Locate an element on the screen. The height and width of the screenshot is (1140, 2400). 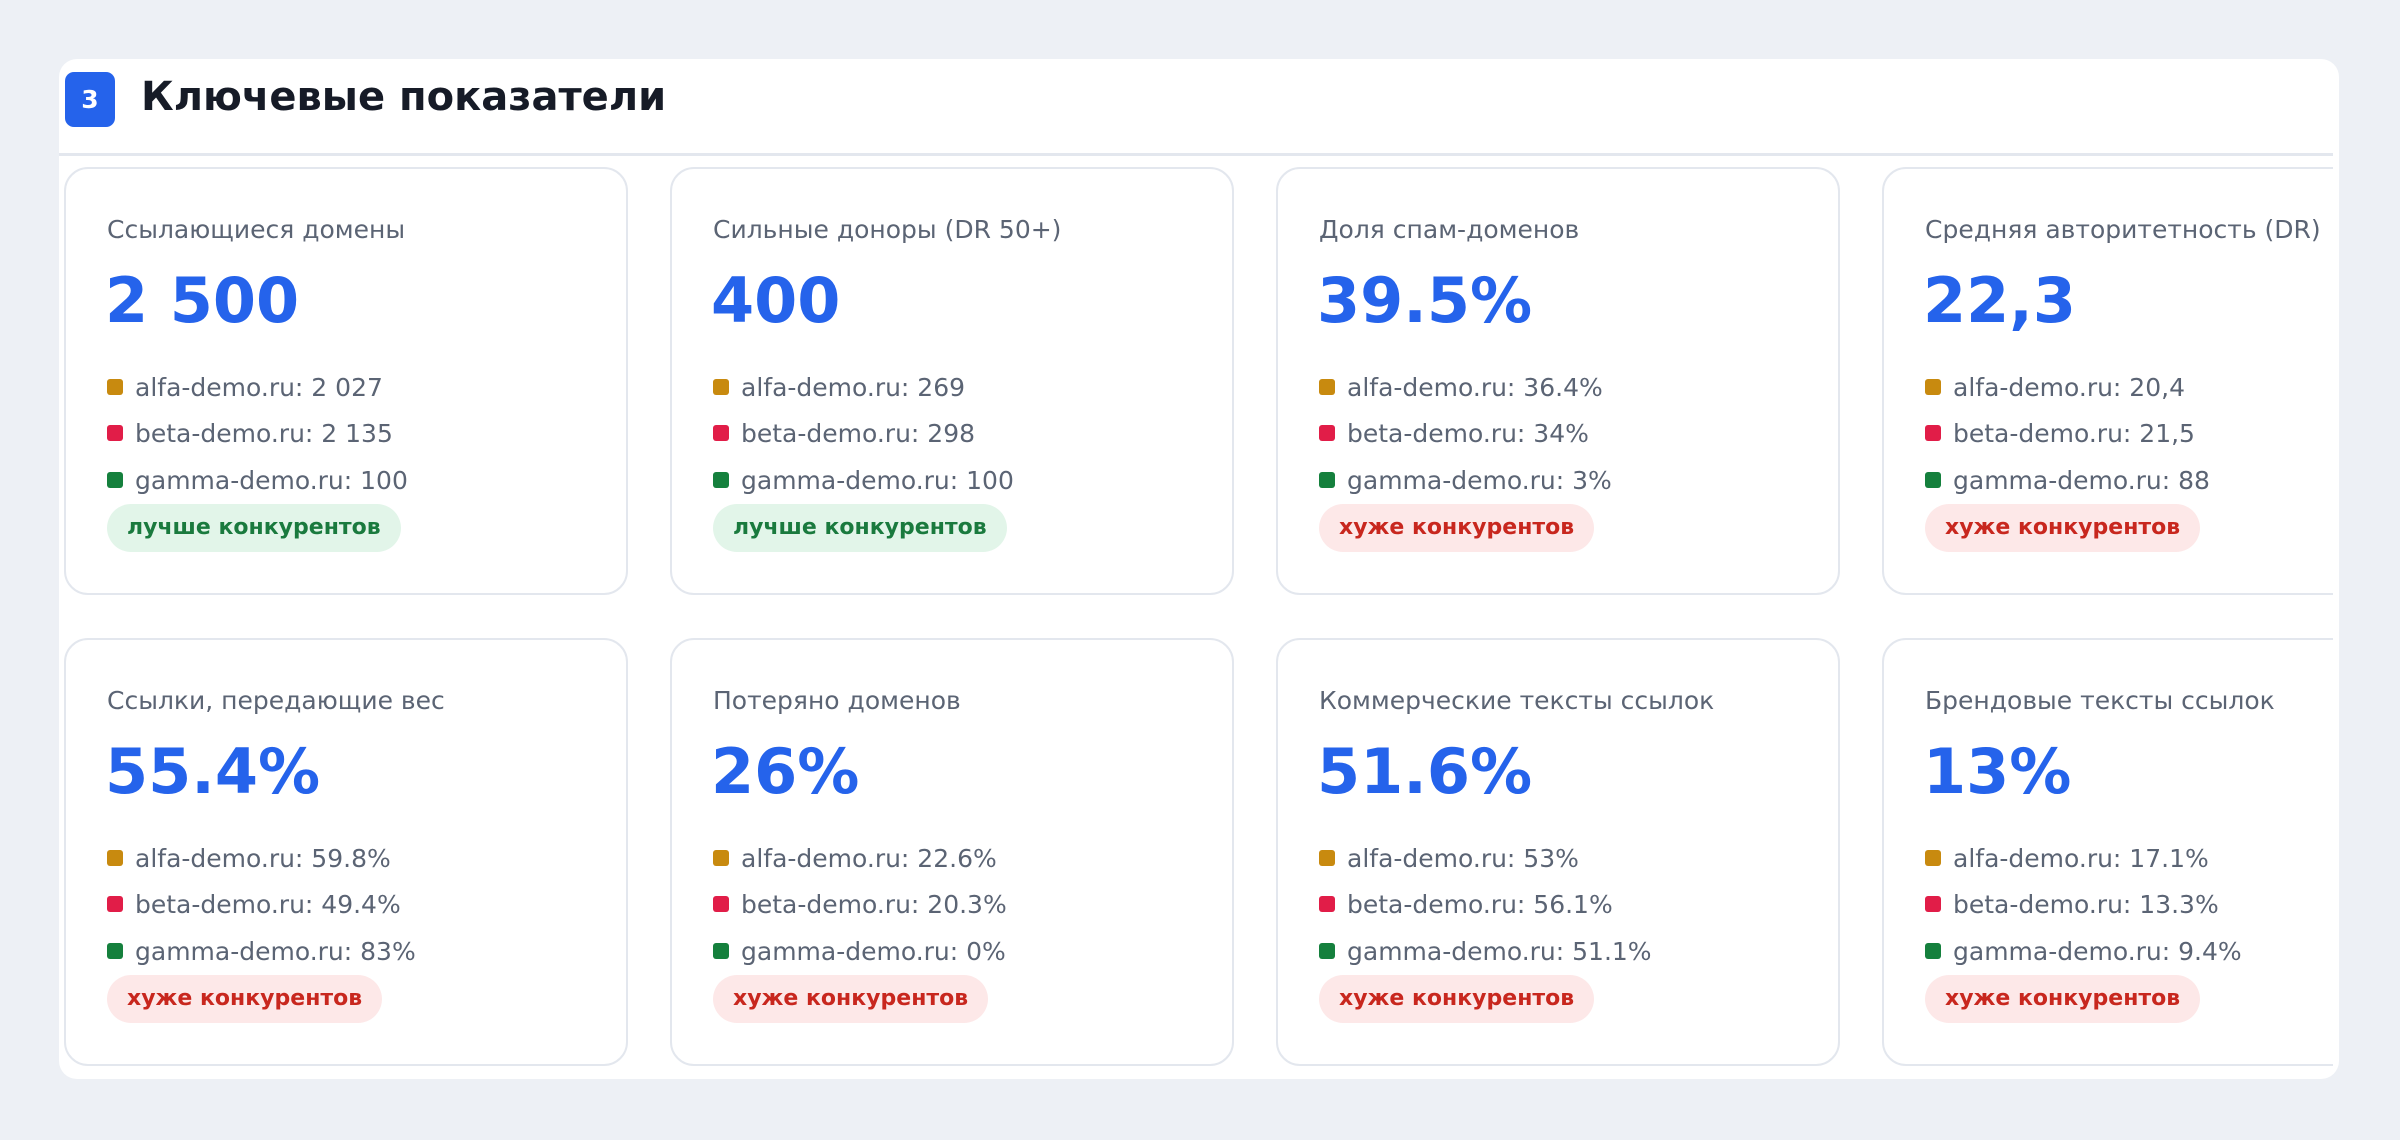
competitor-row-gamma: gamma-demo.ru: 83% is located at coordinates (261, 952).